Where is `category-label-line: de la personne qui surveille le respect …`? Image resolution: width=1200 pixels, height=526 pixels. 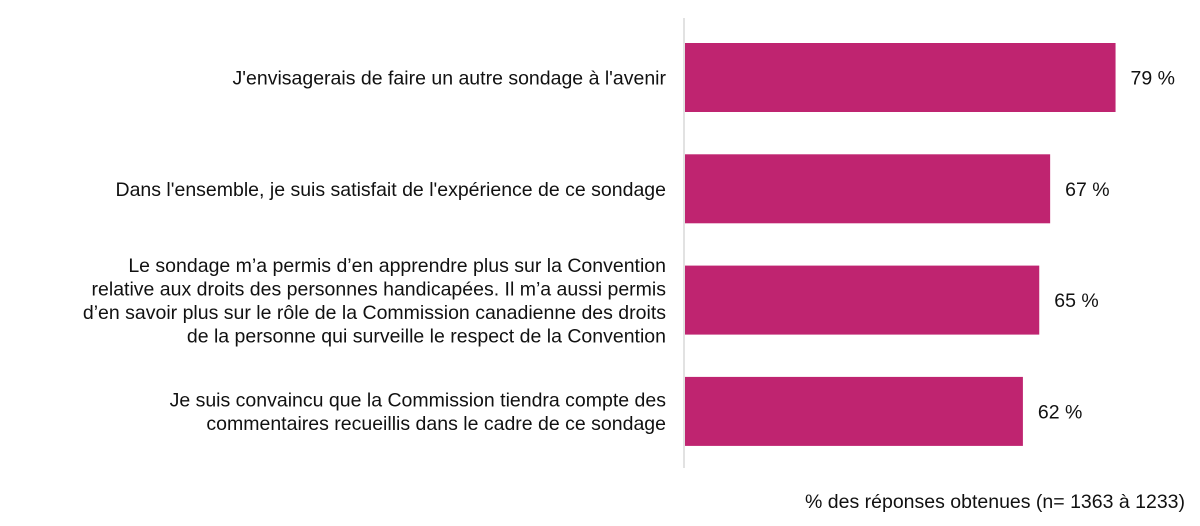 category-label-line: de la personne qui surveille le respect … is located at coordinates (426, 336).